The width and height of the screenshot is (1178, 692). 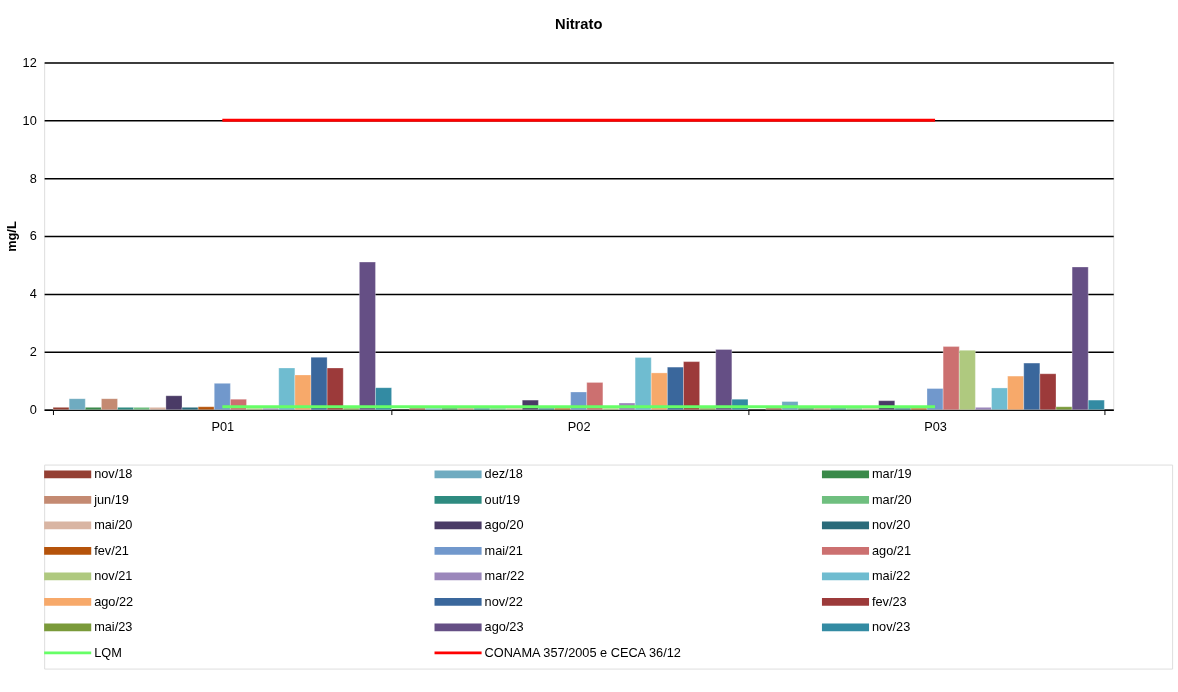 I want to click on legend-label: mai/21, so click(x=503, y=550).